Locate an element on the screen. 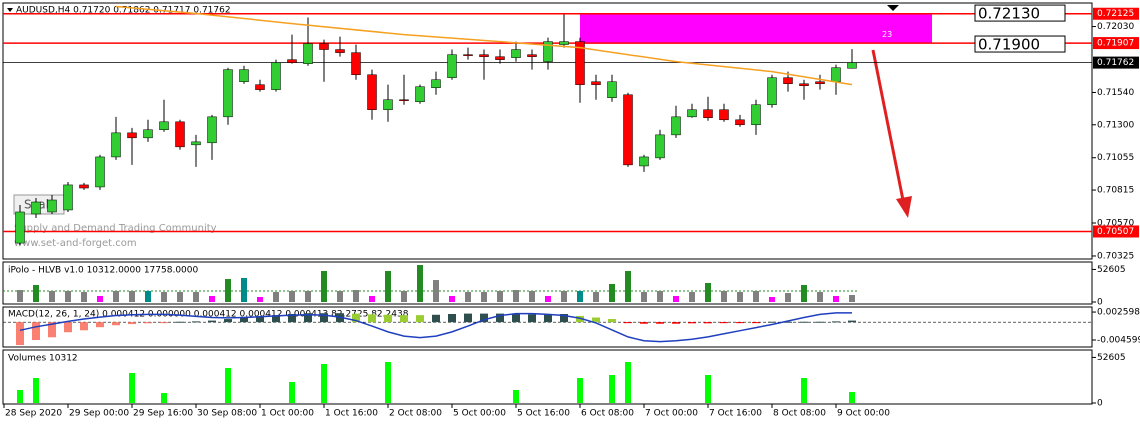  y-tick-label: 0.70815 is located at coordinates (1115, 191).